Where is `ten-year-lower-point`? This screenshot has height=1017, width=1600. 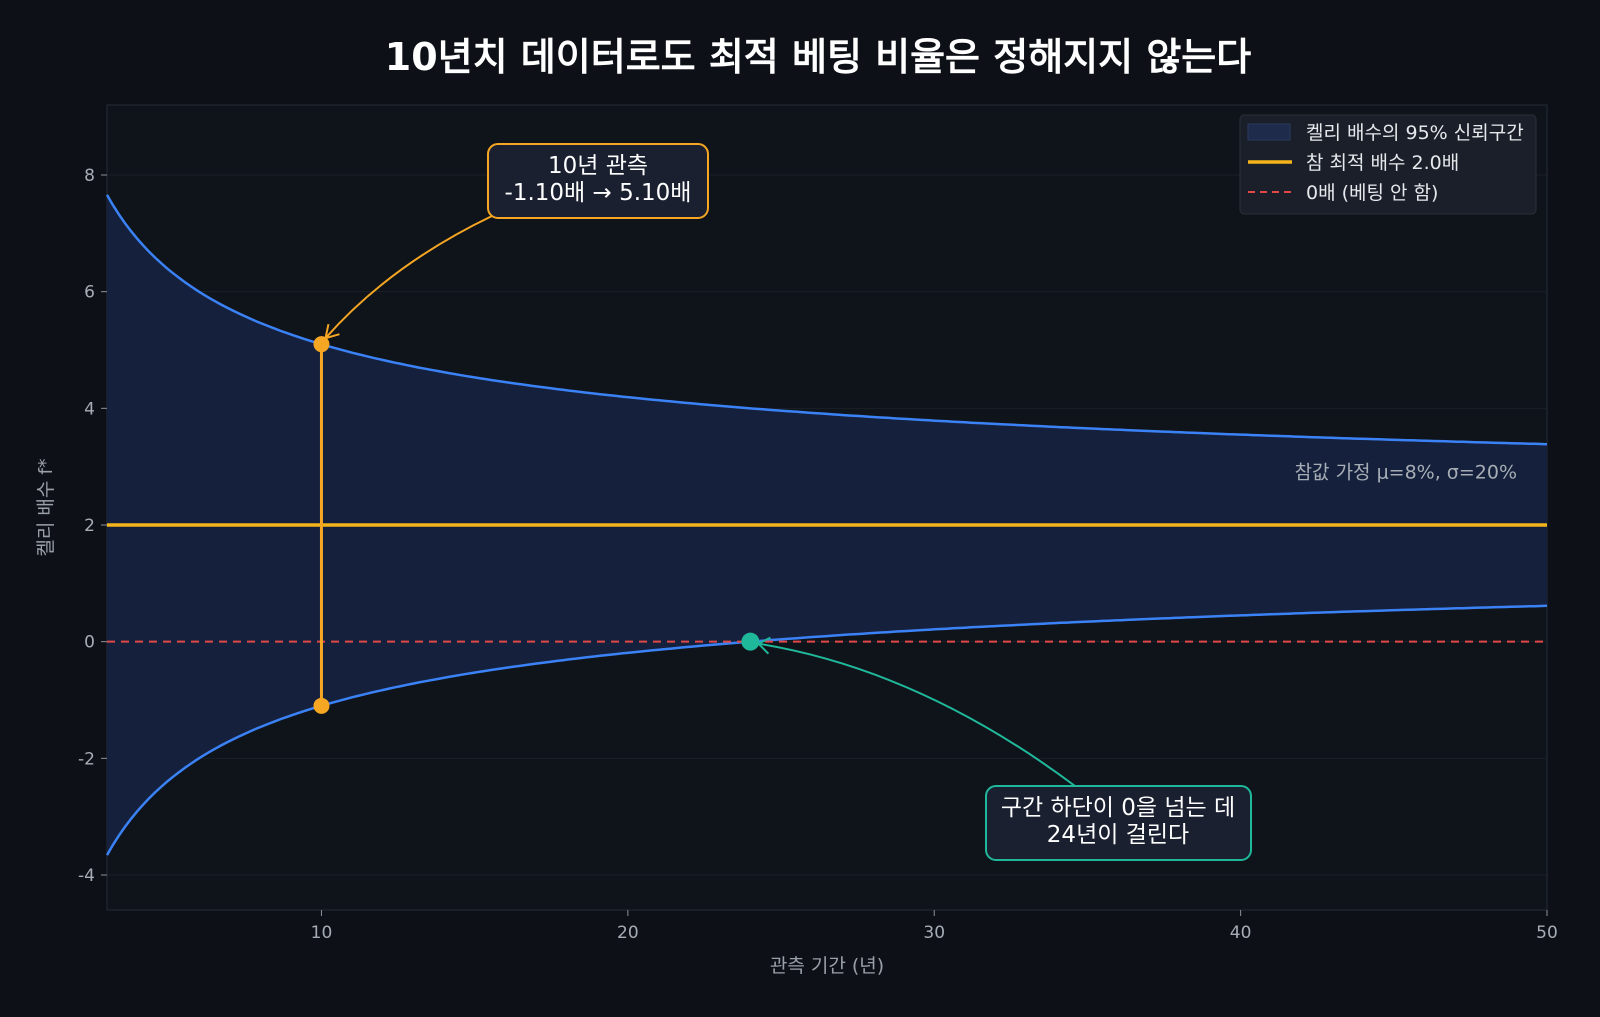
ten-year-lower-point is located at coordinates (321, 705).